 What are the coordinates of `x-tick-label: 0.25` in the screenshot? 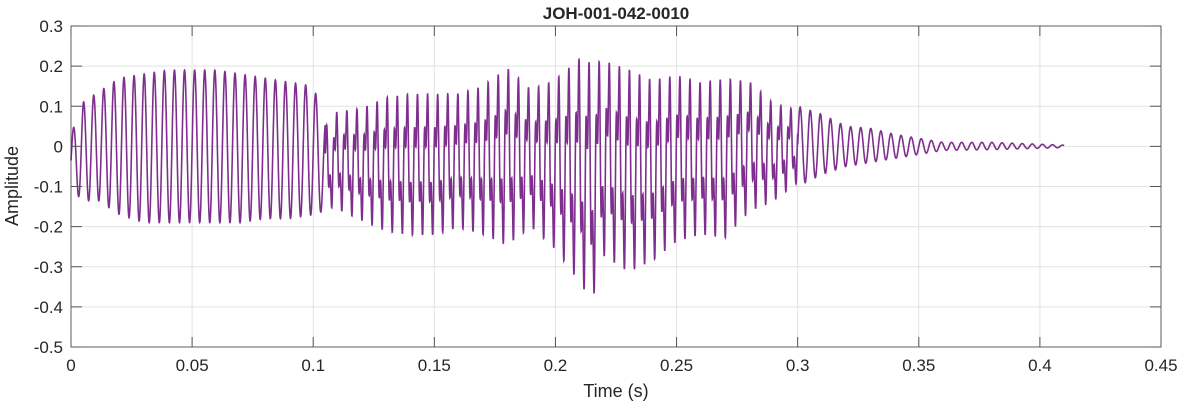 It's located at (676, 365).